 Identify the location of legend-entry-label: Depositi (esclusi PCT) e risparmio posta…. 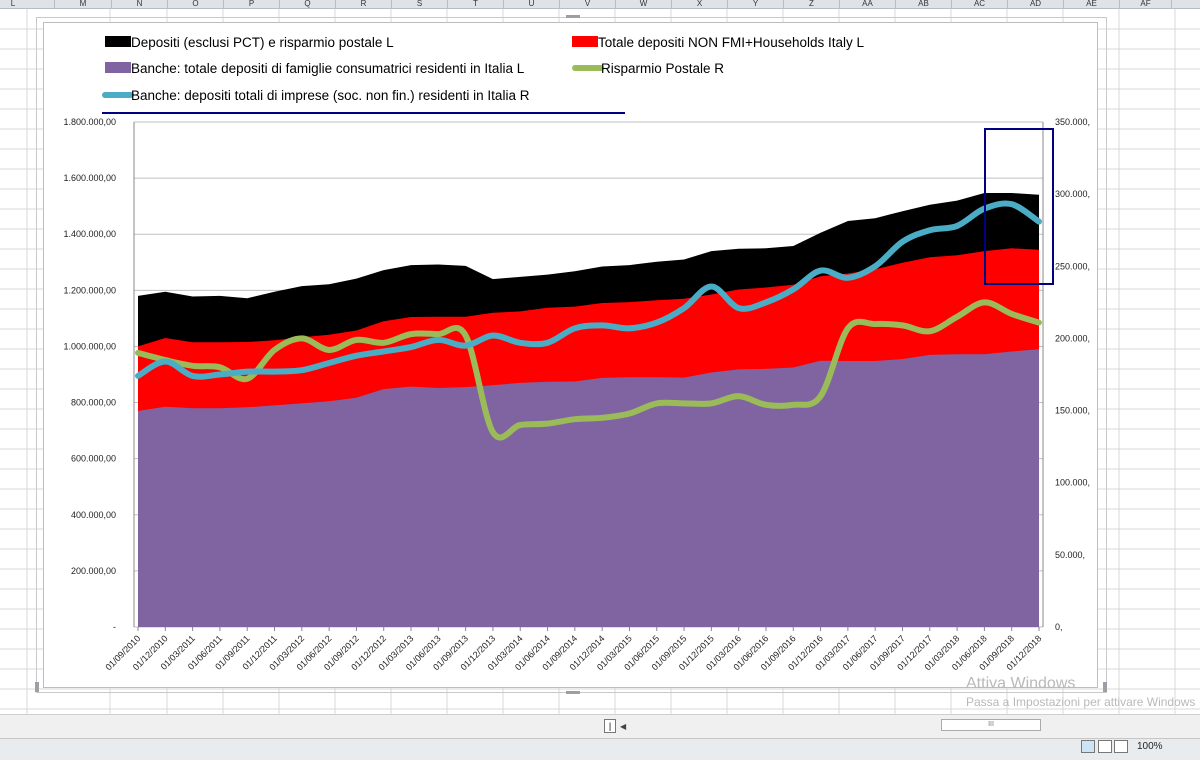
(262, 42).